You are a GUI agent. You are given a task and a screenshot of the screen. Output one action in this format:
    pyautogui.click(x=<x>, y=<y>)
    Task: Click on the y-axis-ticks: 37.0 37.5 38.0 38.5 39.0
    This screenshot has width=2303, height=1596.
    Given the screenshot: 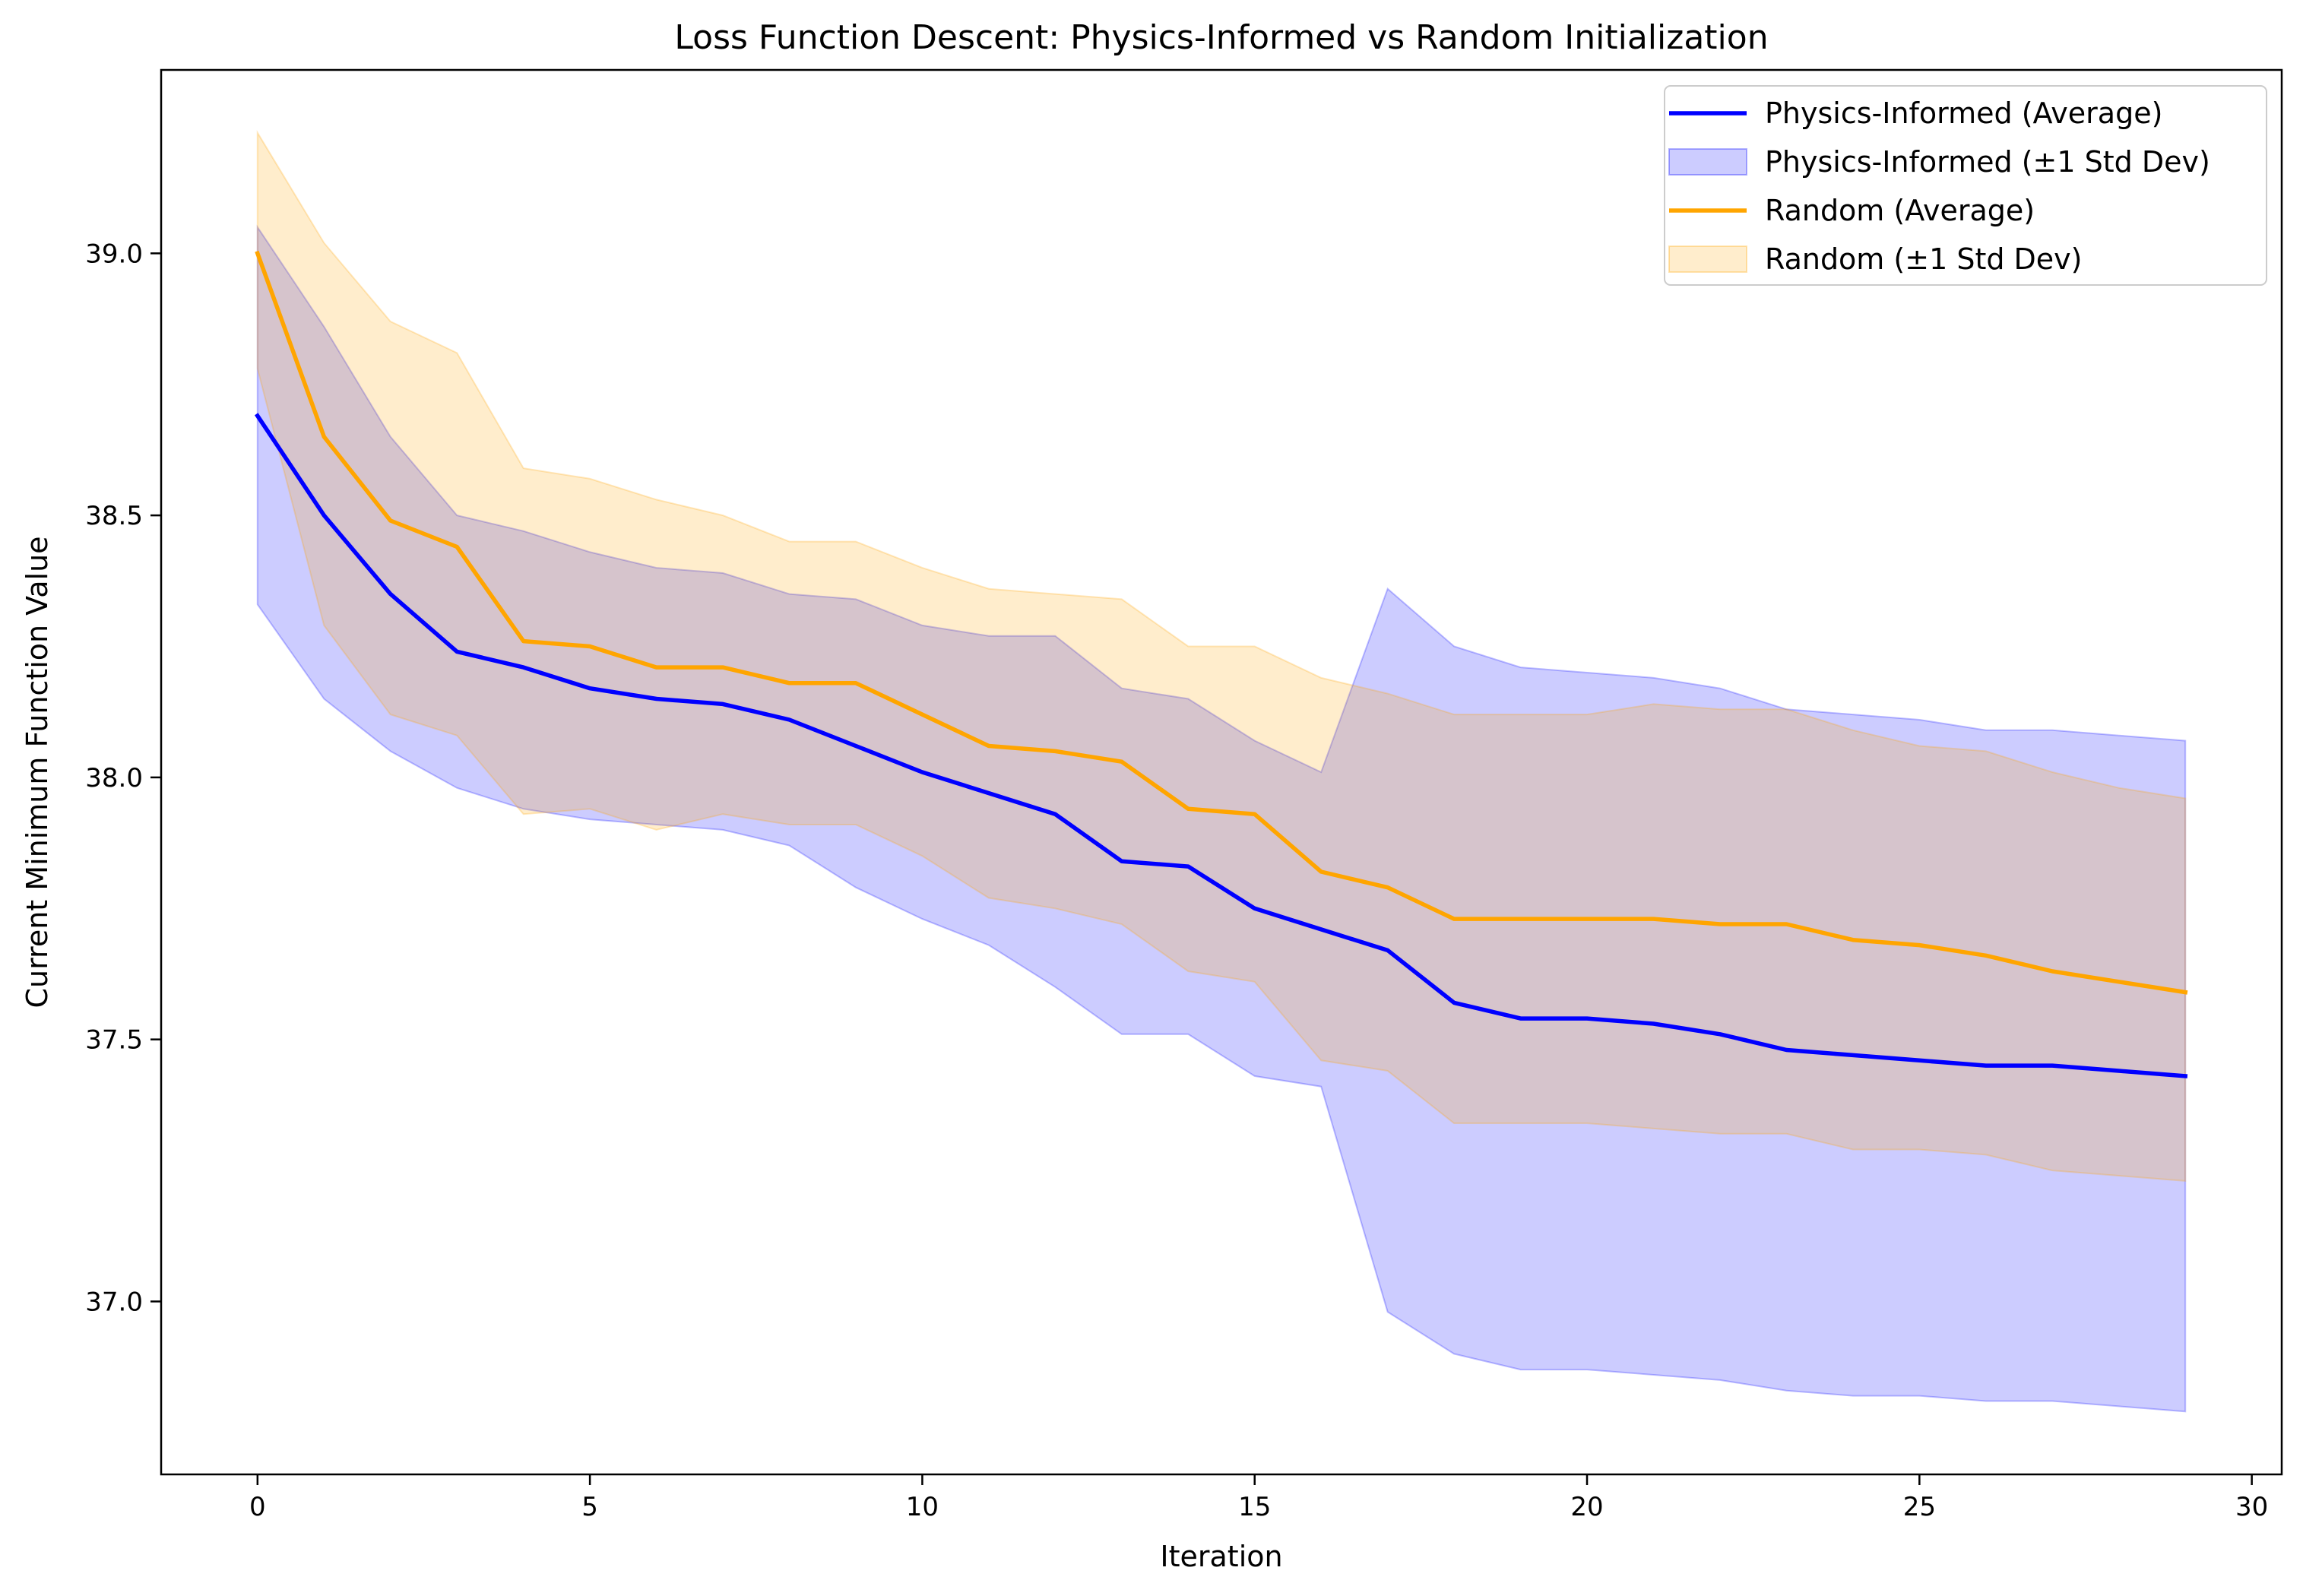 What is the action you would take?
    pyautogui.click(x=123, y=778)
    